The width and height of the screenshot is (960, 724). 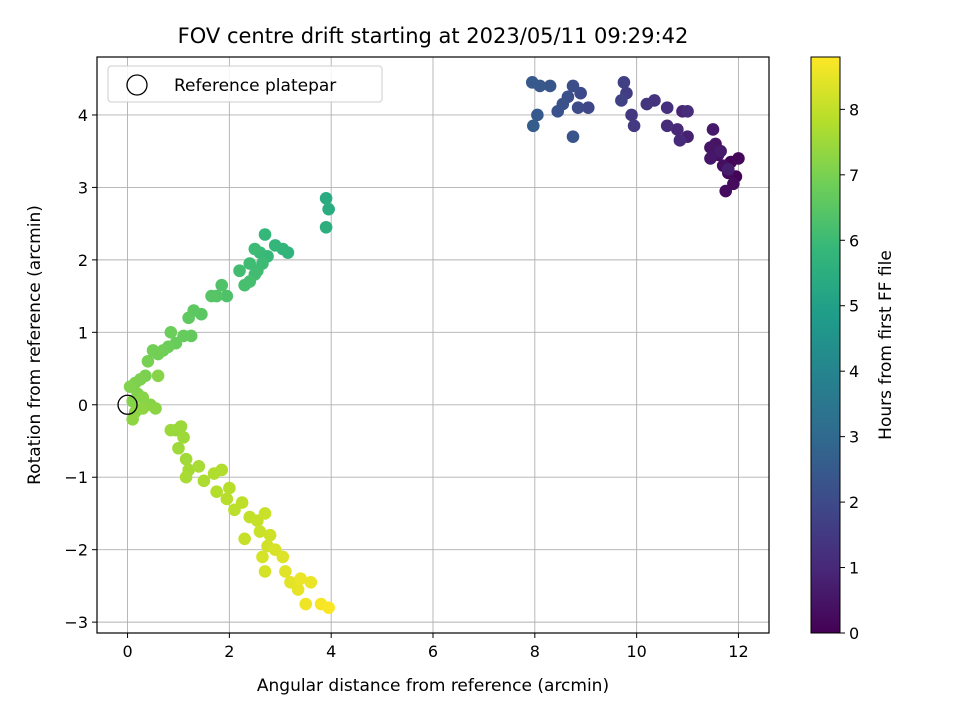 What do you see at coordinates (137, 85) in the screenshot?
I see `legend-open-circle-icon` at bounding box center [137, 85].